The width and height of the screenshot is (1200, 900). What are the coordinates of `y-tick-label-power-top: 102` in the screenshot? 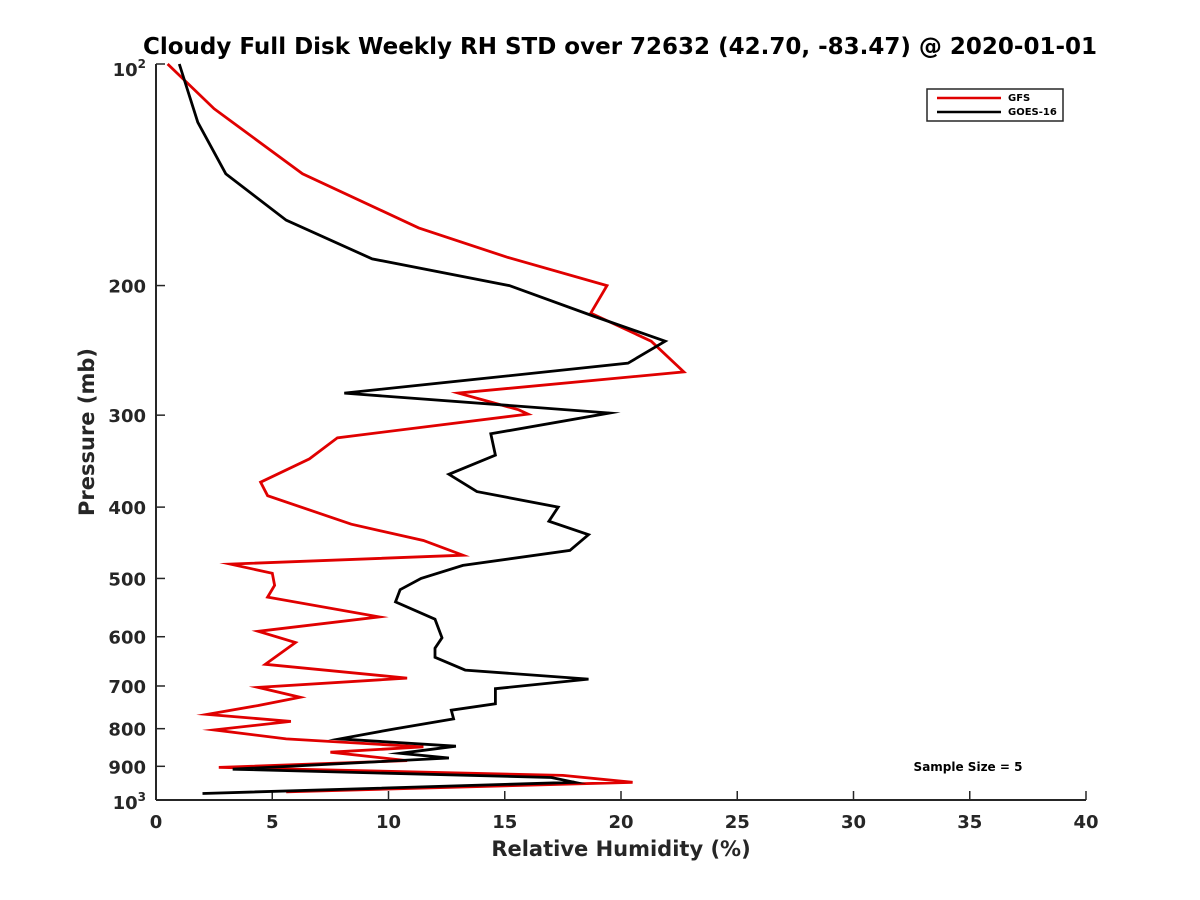 It's located at (129, 69).